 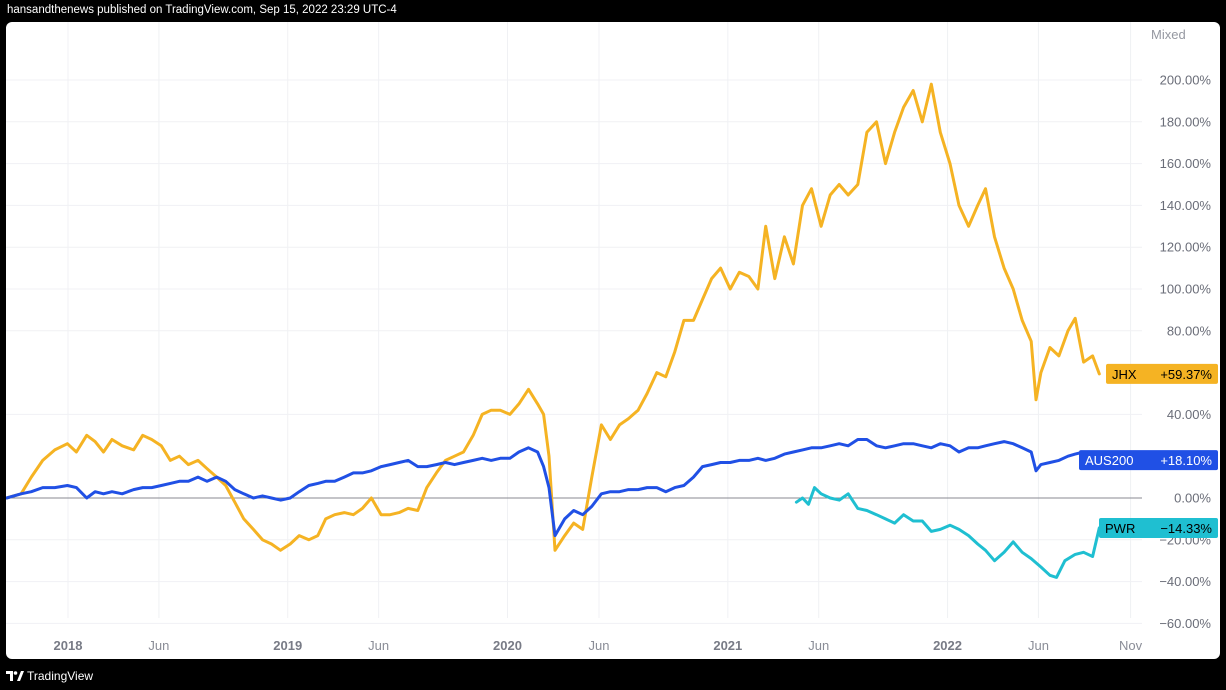 What do you see at coordinates (1186, 80) in the screenshot?
I see `y-tick-label: 200.00%` at bounding box center [1186, 80].